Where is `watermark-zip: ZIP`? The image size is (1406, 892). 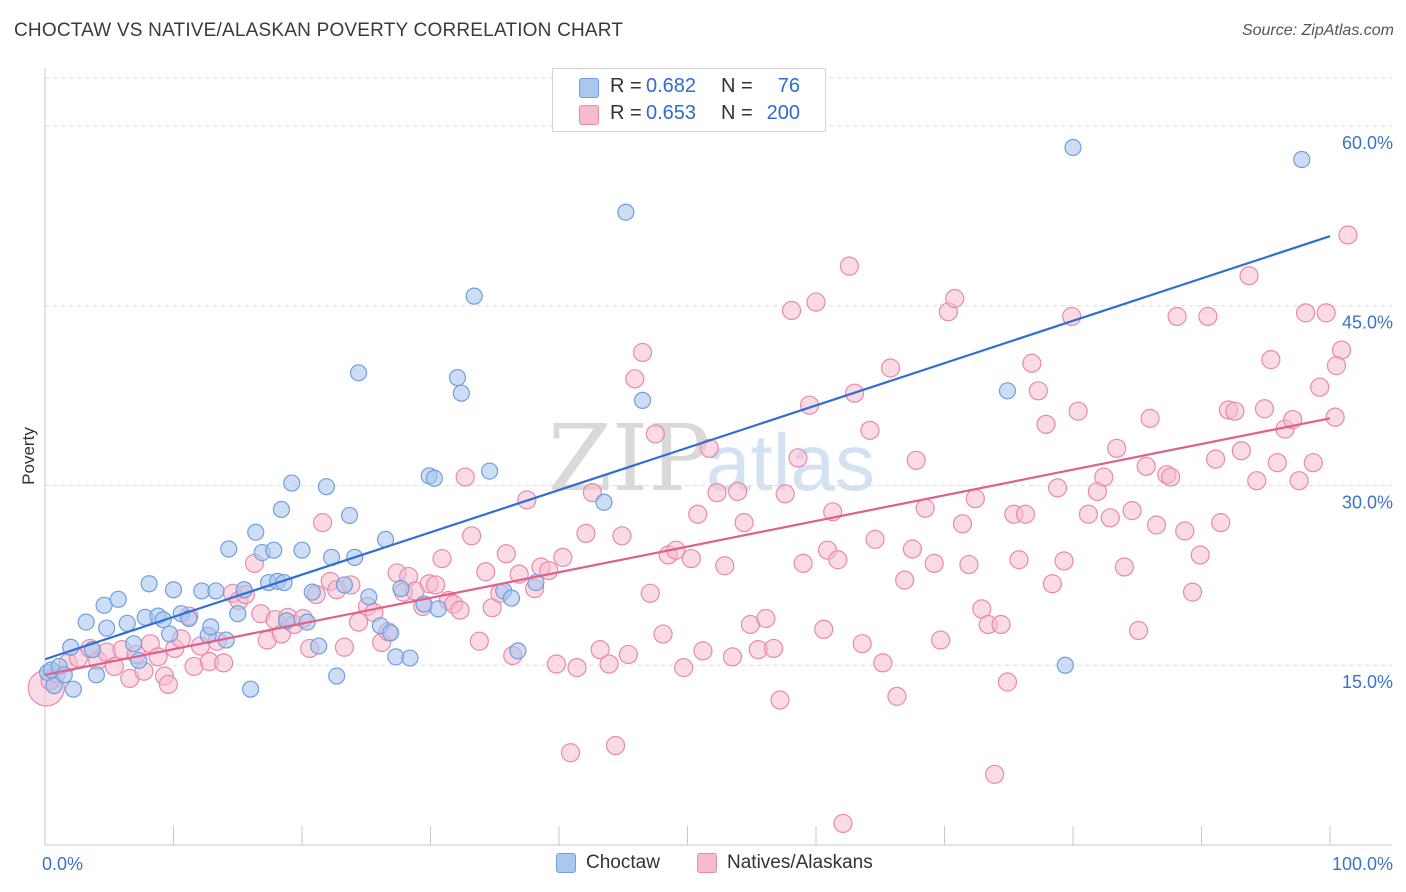 watermark-zip: ZIP is located at coordinates (629, 458).